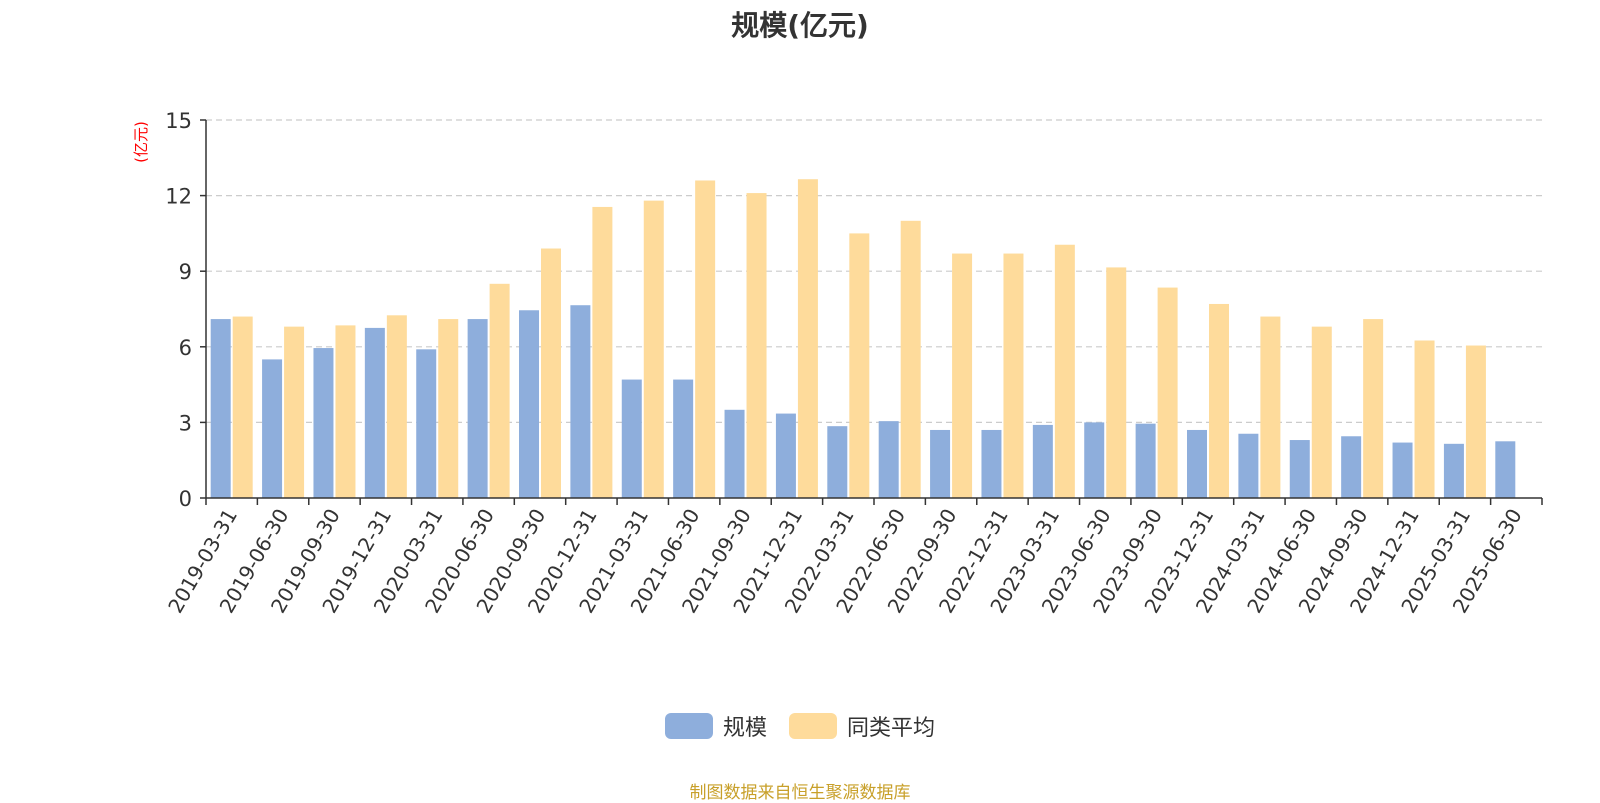 The width and height of the screenshot is (1600, 803). I want to click on source-note: 制图数据来自恒生聚源数据库, so click(800, 793).